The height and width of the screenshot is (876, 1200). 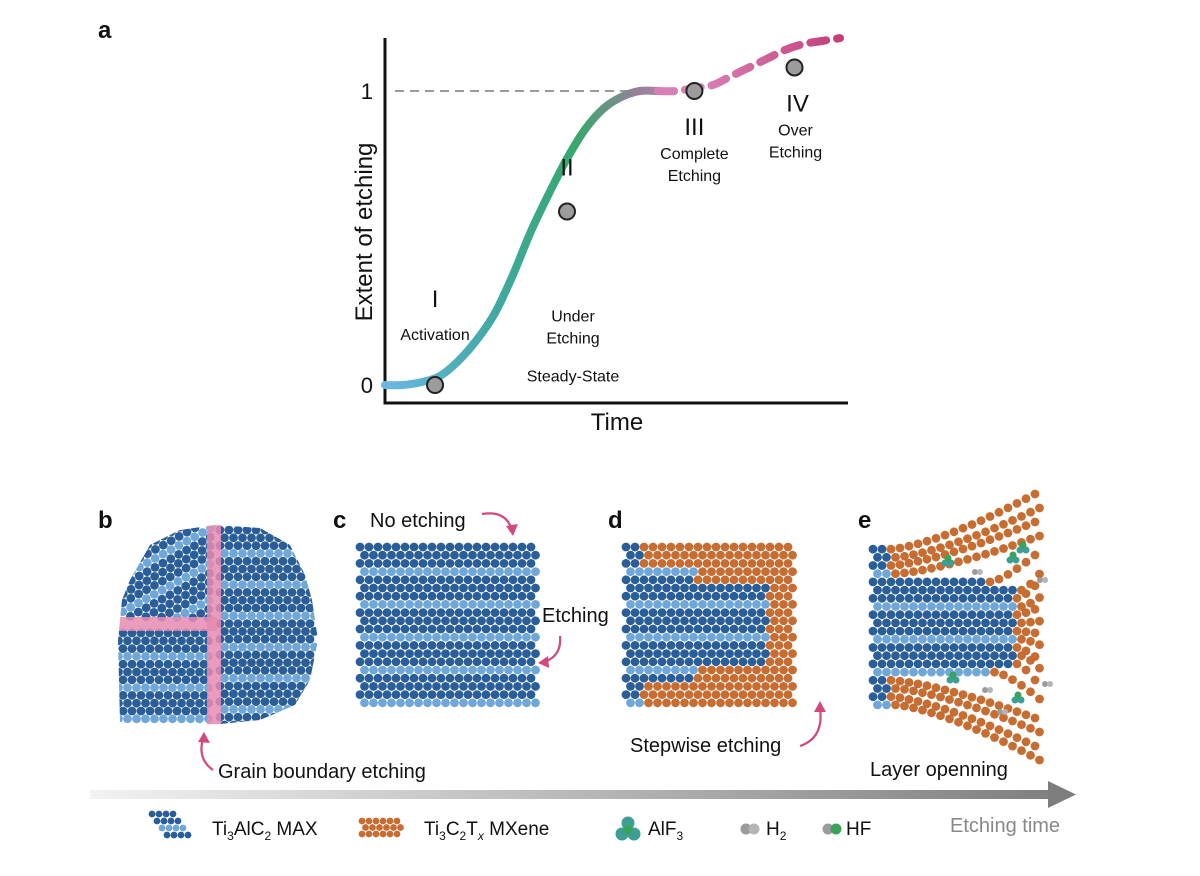 What do you see at coordinates (178, 821) in the screenshot?
I see `legend-atom` at bounding box center [178, 821].